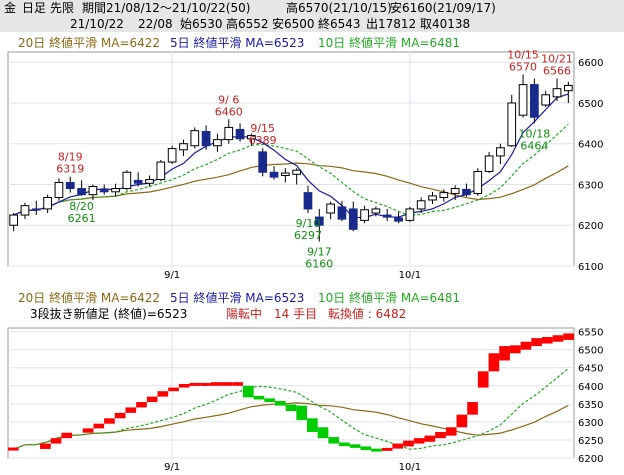 This screenshot has height=475, width=624. Describe the element at coordinates (391, 24) in the screenshot. I see `volume-value: 出17812` at that location.